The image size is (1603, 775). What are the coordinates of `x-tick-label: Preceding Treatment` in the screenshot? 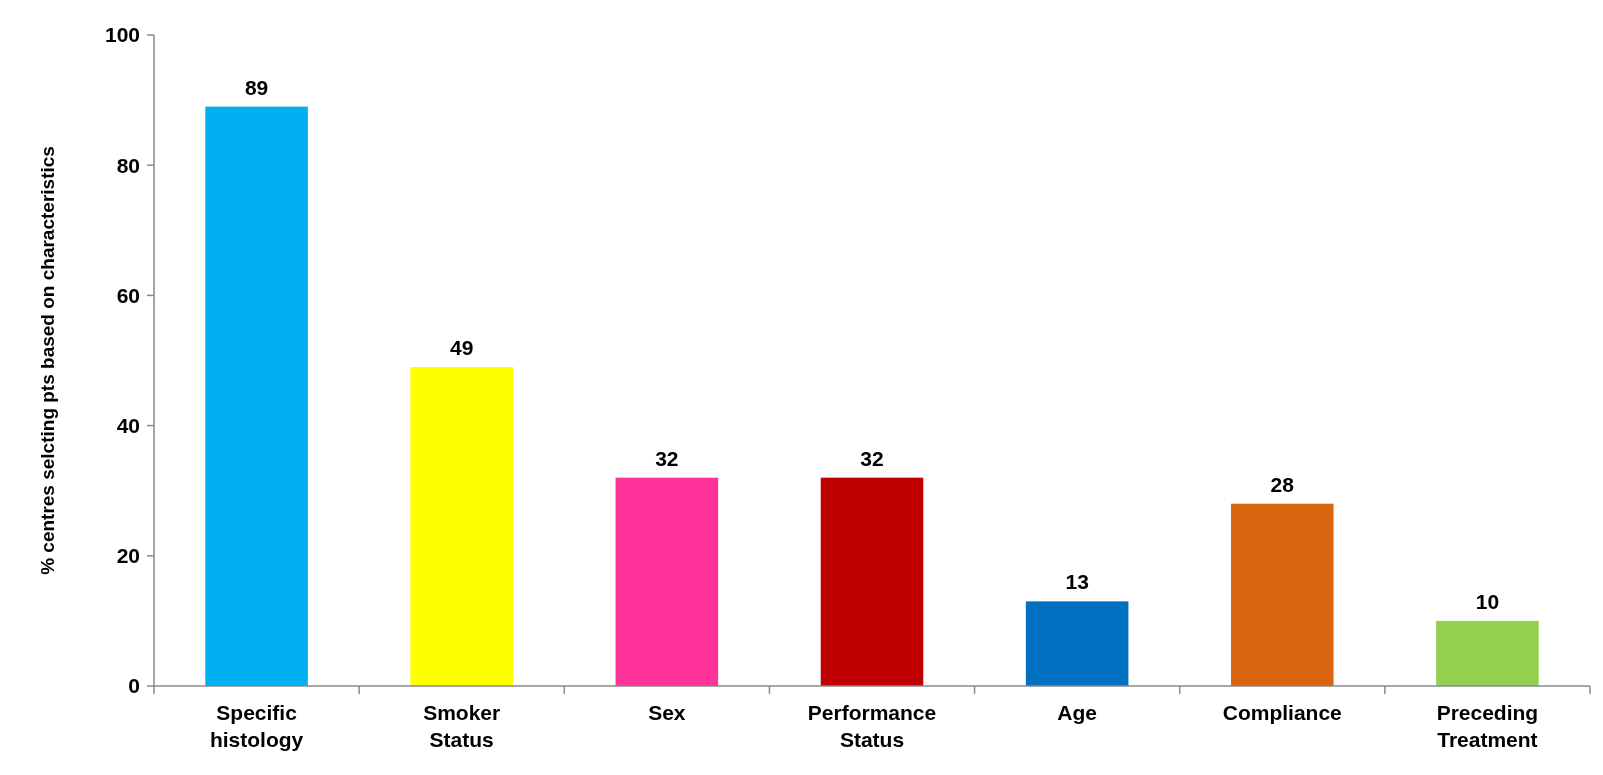 It's located at (1487, 726).